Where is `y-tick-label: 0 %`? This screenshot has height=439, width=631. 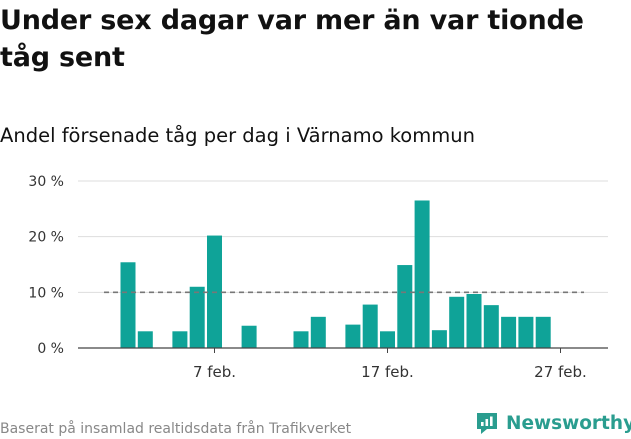 y-tick-label: 0 % is located at coordinates (50, 349).